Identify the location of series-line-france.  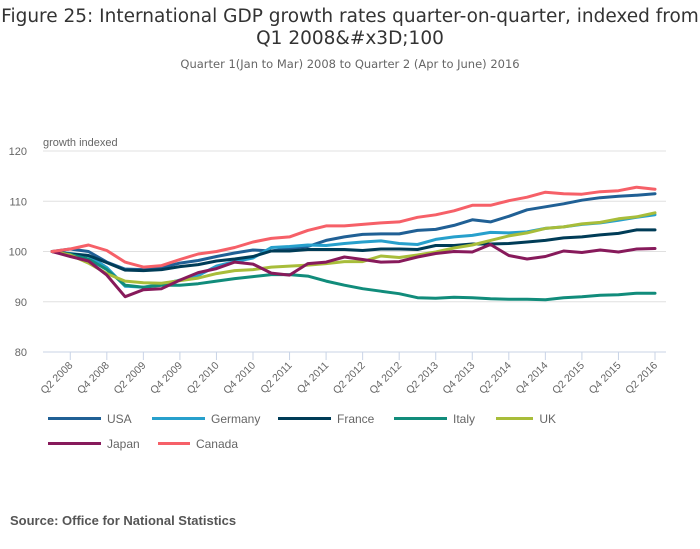
(353, 250).